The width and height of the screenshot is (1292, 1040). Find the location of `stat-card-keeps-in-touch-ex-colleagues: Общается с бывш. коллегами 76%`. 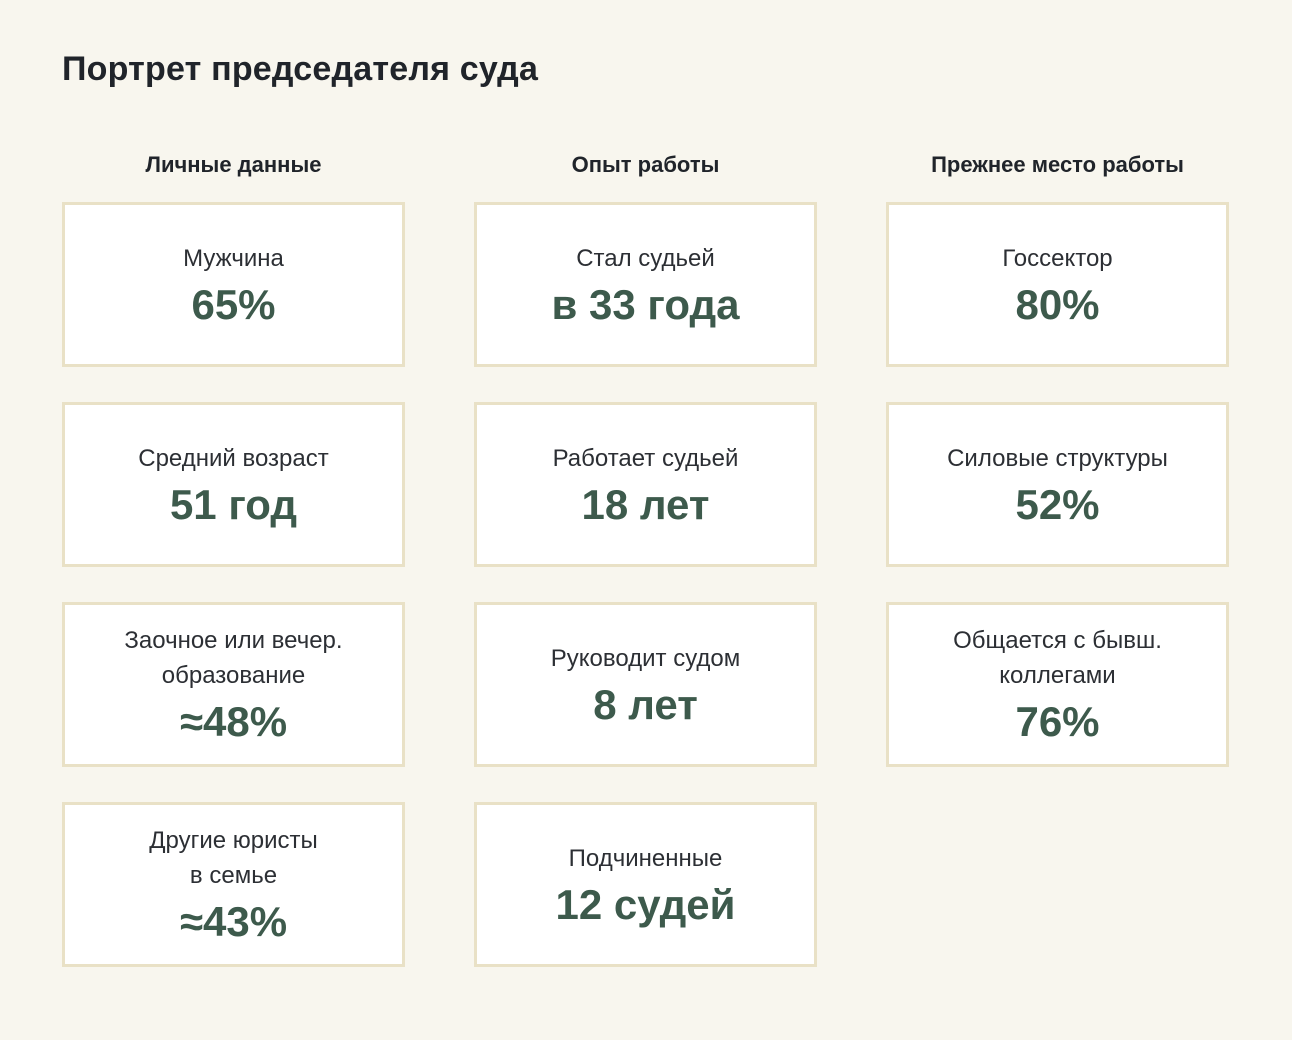

stat-card-keeps-in-touch-ex-colleagues: Общается с бывш. коллегами 76% is located at coordinates (1057, 684).